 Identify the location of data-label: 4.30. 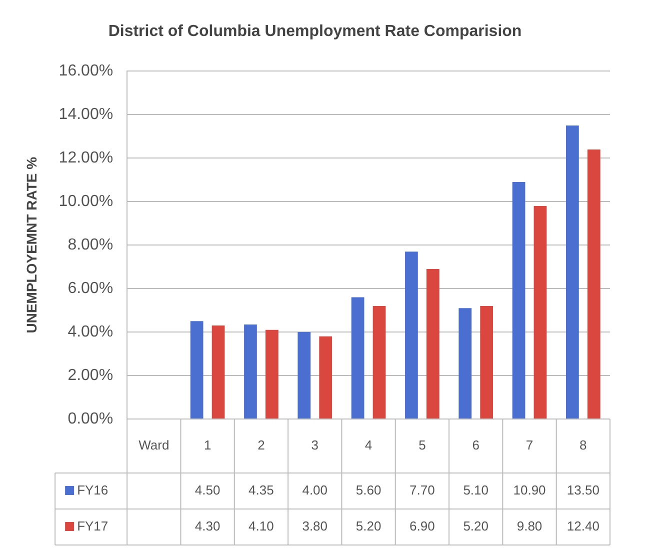
(207, 526).